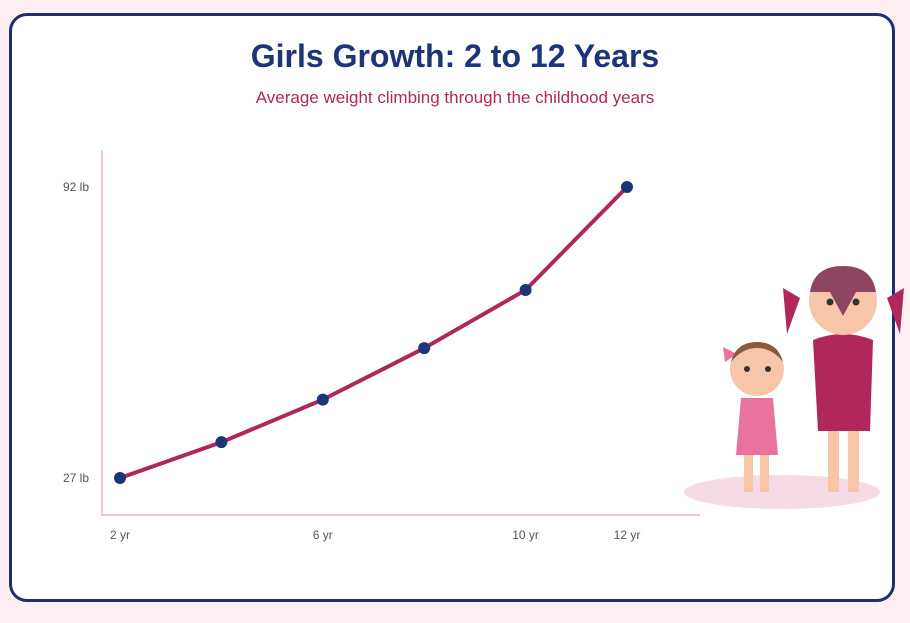  I want to click on x-tick-labels: 2 yr 6 yr 10 yr 12 yr, so click(375, 535).